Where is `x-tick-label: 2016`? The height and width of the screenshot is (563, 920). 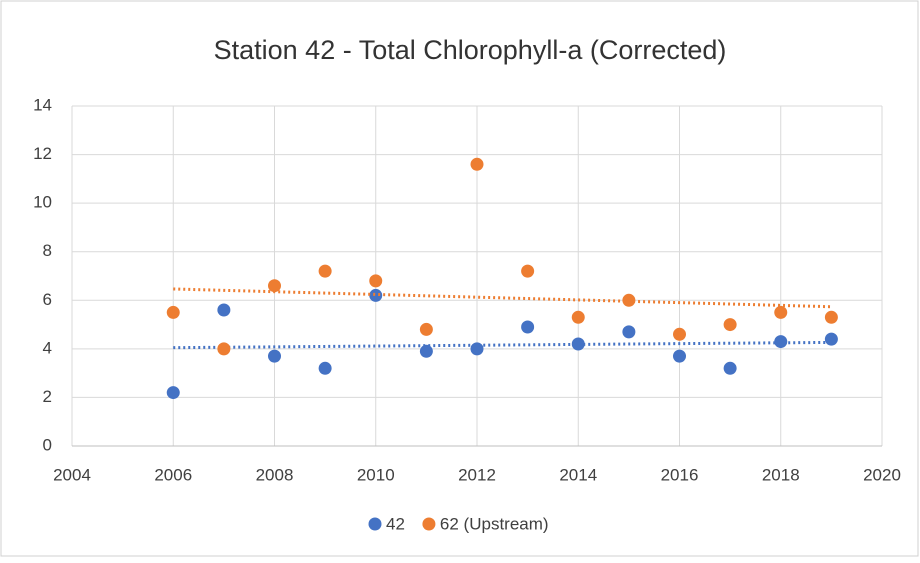
x-tick-label: 2016 is located at coordinates (680, 474).